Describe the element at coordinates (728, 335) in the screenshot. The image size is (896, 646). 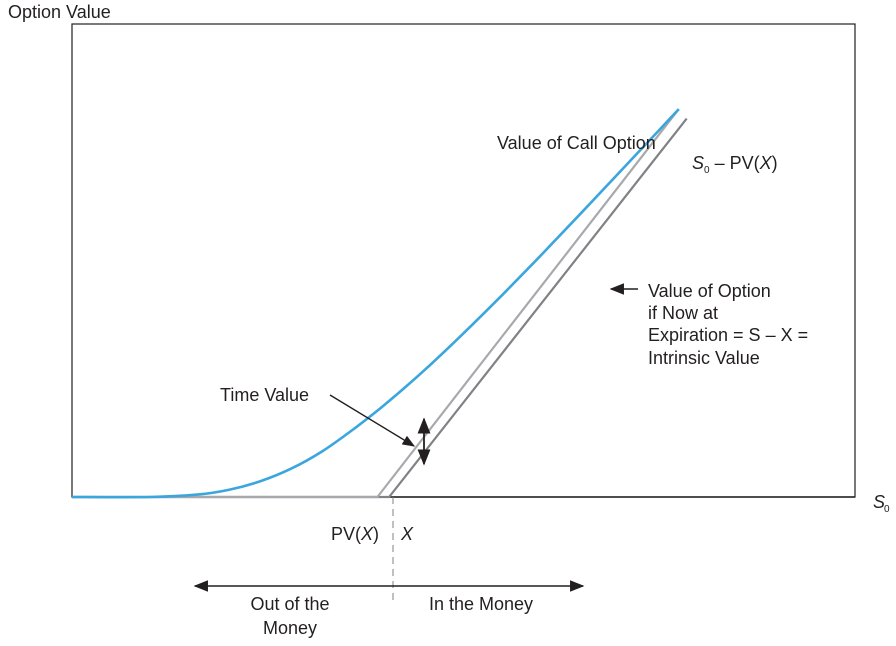
I see `intrinsic-line-3: Expiration = S – X =` at that location.